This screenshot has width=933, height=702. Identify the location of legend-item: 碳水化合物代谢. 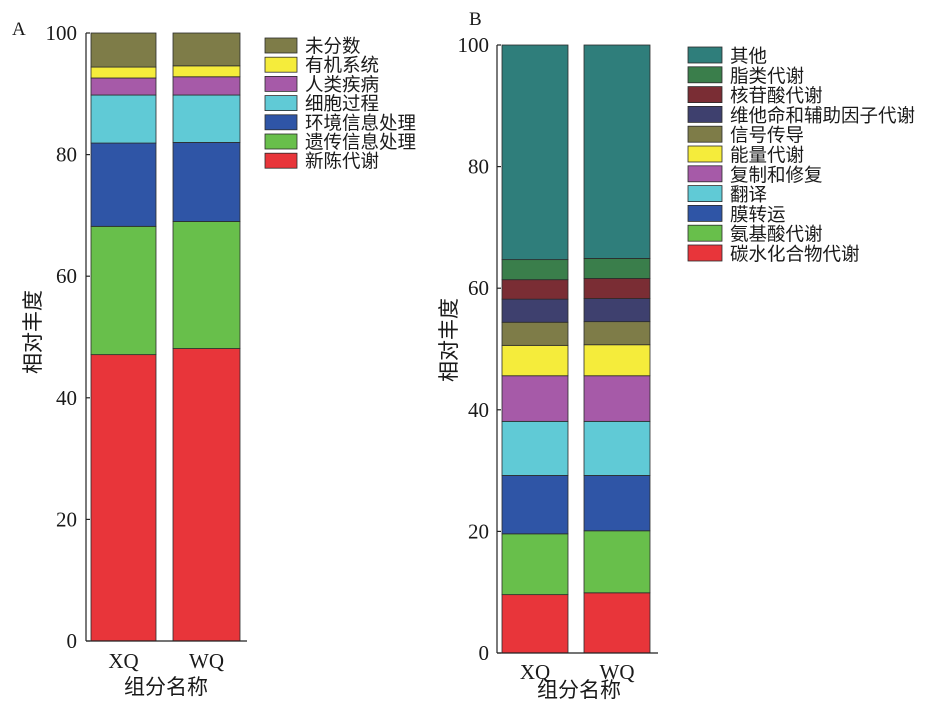
(773, 255).